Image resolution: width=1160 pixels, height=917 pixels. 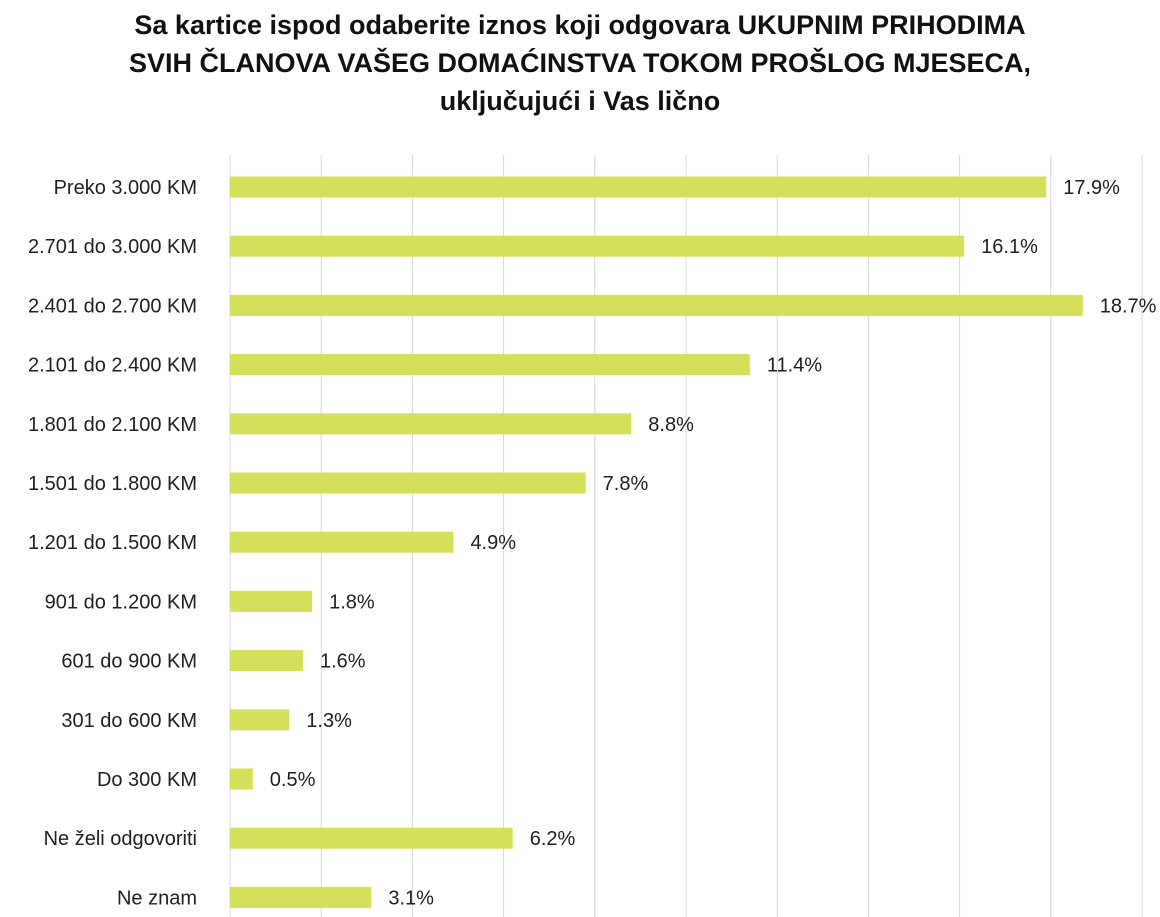 What do you see at coordinates (343, 662) in the screenshot?
I see `data-label: 1.6%` at bounding box center [343, 662].